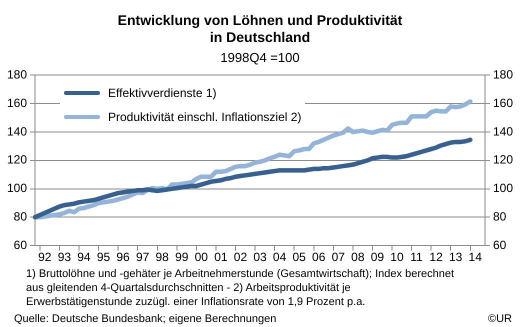 The width and height of the screenshot is (520, 327). What do you see at coordinates (45, 257) in the screenshot?
I see `x-tick-label: 92` at bounding box center [45, 257].